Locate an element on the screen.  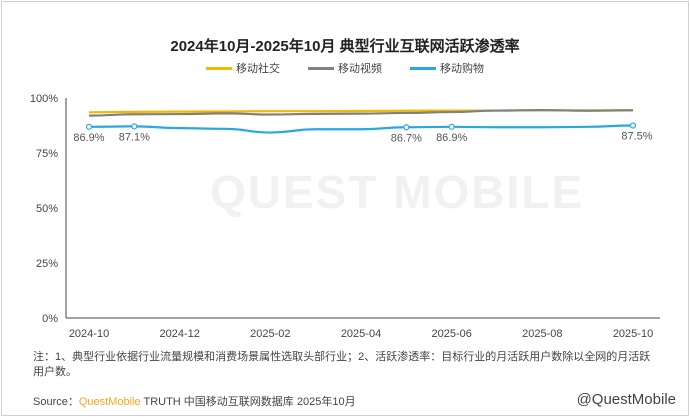
legend-item: 移动购物 is located at coordinates (447, 68).